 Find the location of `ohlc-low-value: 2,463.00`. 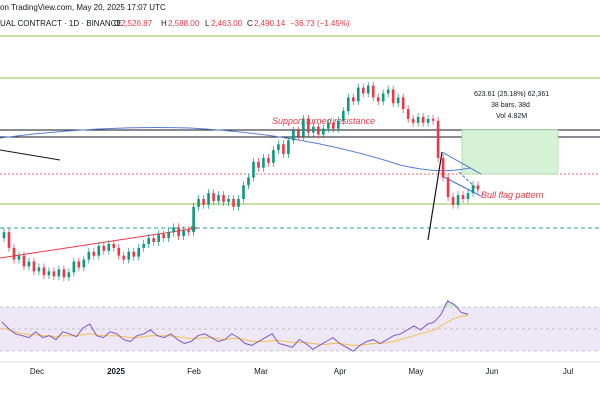

ohlc-low-value: 2,463.00 is located at coordinates (227, 23).